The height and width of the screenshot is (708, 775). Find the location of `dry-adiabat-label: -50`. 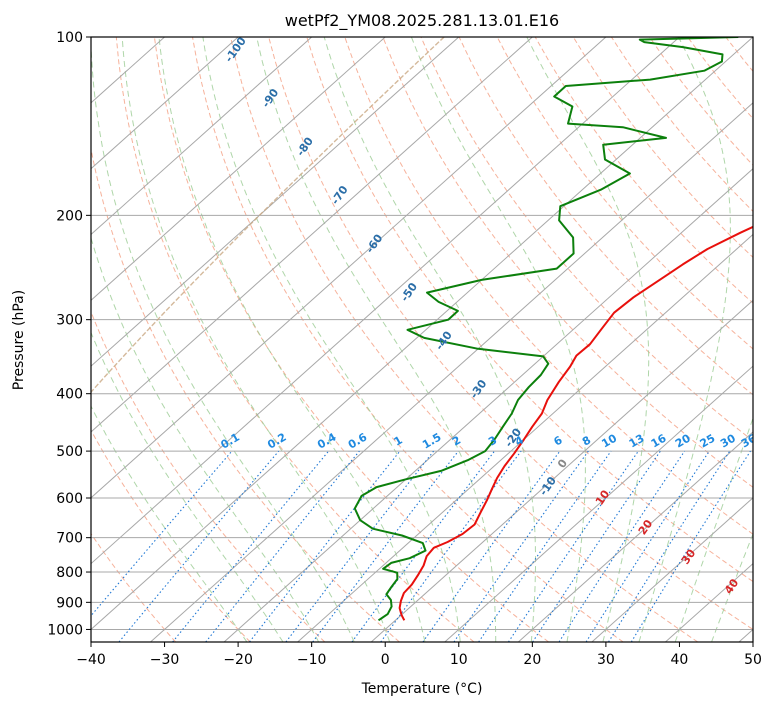

dry-adiabat-label: -50 is located at coordinates (409, 292).